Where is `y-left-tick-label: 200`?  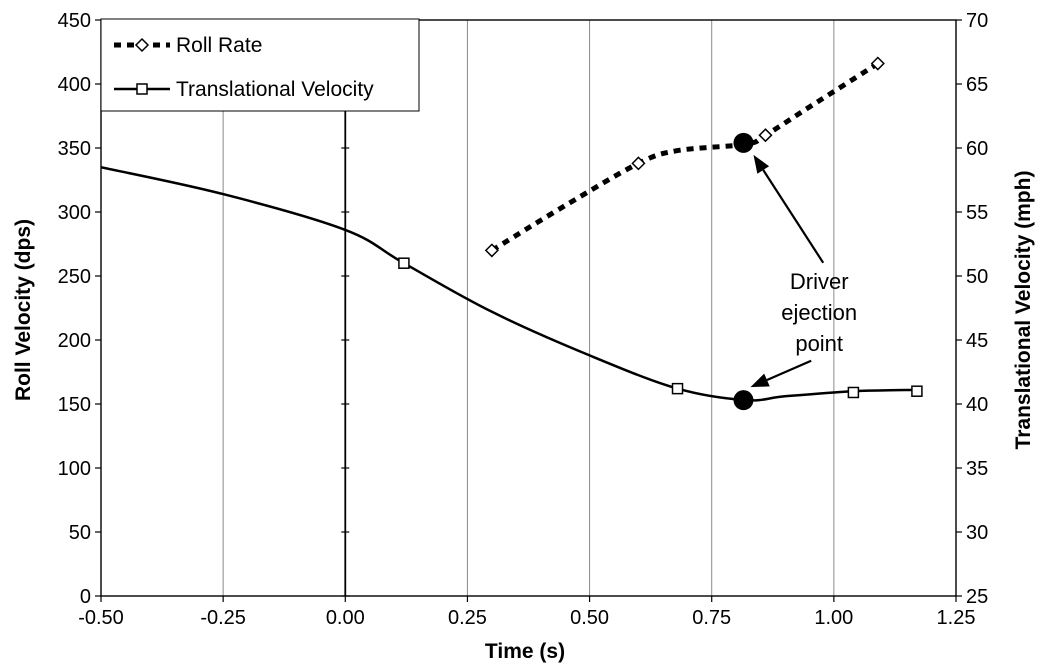 y-left-tick-label: 200 is located at coordinates (74, 341).